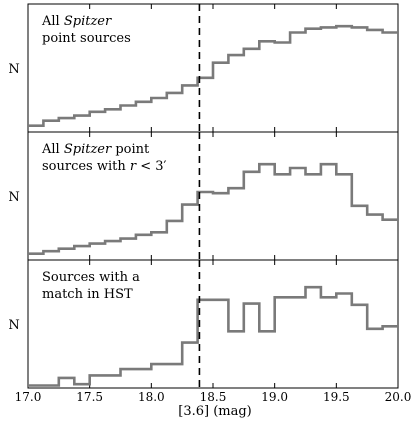 The width and height of the screenshot is (415, 428). I want to click on x-tick-labels: 17.0 17.5 18.0 18.5 19.0 19.5 20.0, so click(213, 397).